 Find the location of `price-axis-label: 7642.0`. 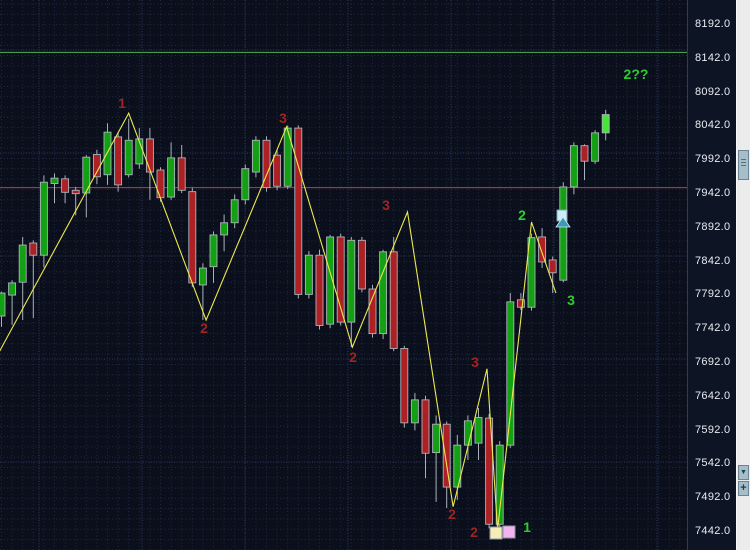

price-axis-label: 7642.0 is located at coordinates (713, 395).